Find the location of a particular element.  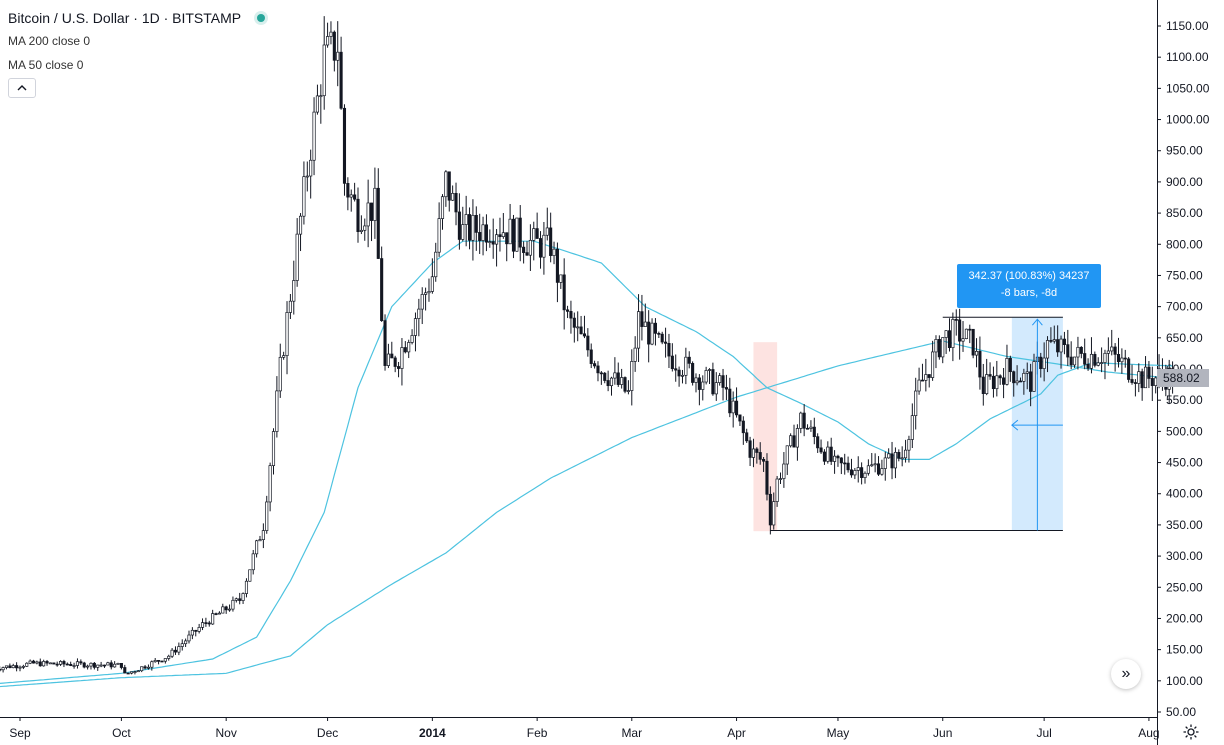

symbol-title: Bitcoin / U.S. Dollar · 1D · BITSTAMP is located at coordinates (125, 18).